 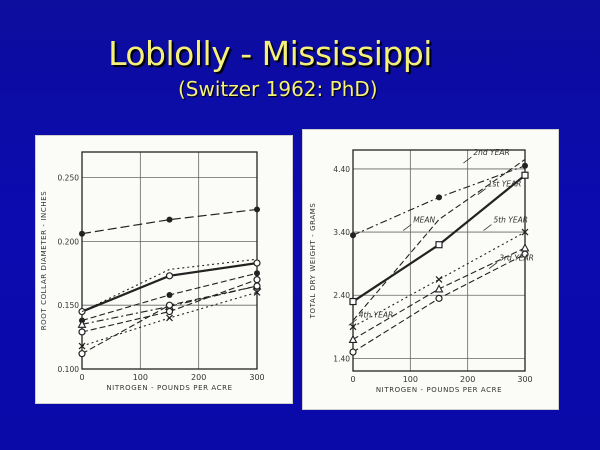 I want to click on y-axis-label: TOTAL DRY WEIGHT - GRAMS, so click(x=313, y=261).